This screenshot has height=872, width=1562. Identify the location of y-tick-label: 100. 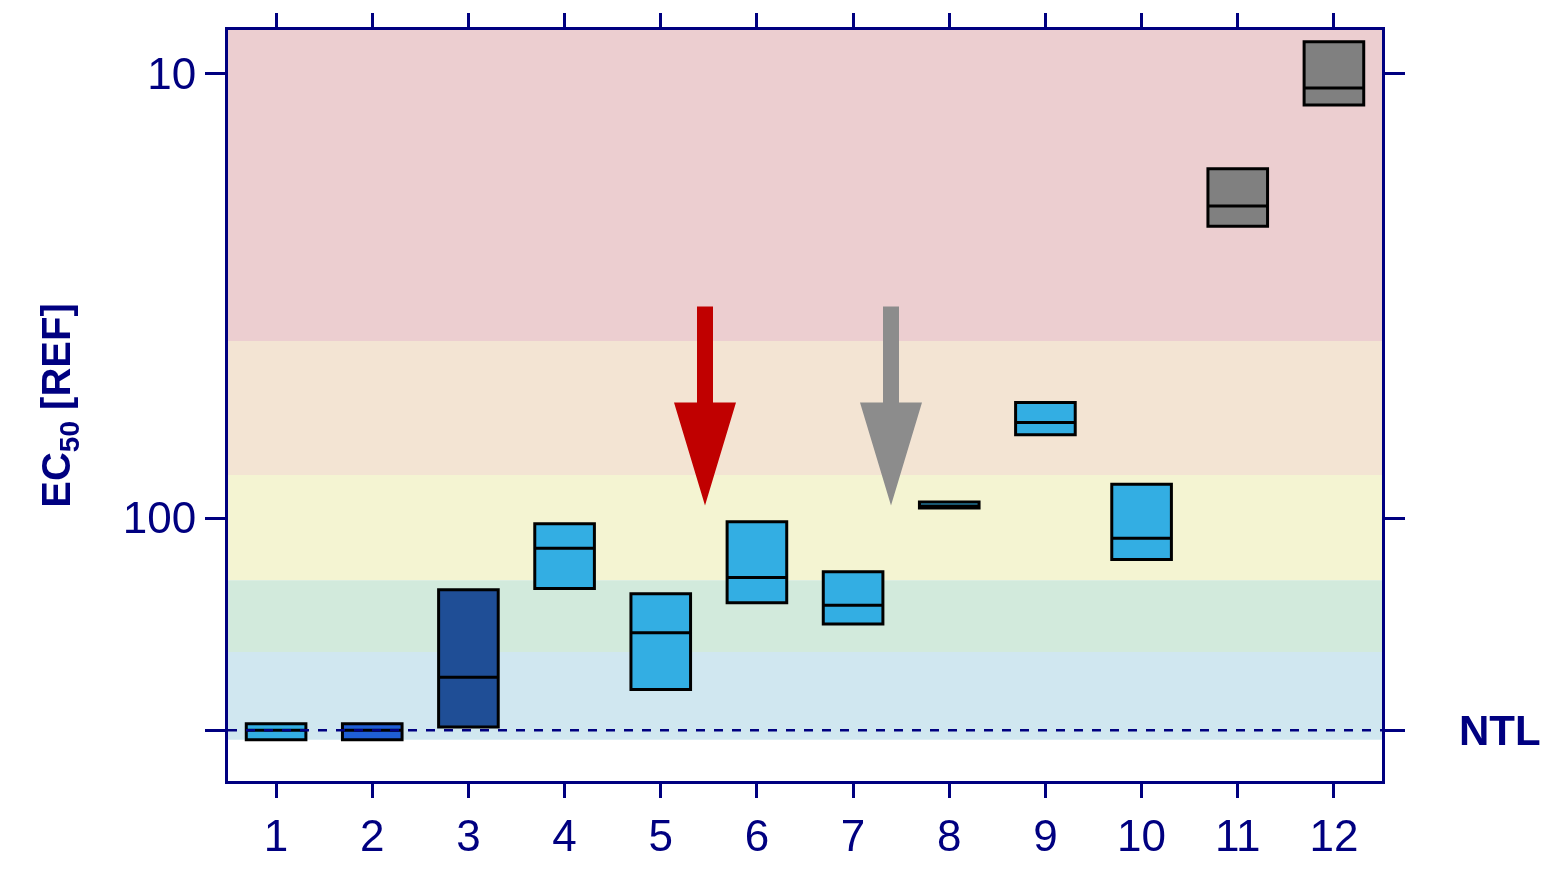
(159, 518).